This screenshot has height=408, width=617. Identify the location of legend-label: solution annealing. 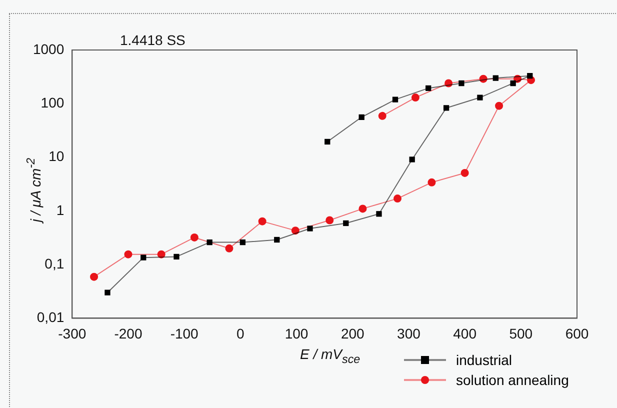
(512, 380).